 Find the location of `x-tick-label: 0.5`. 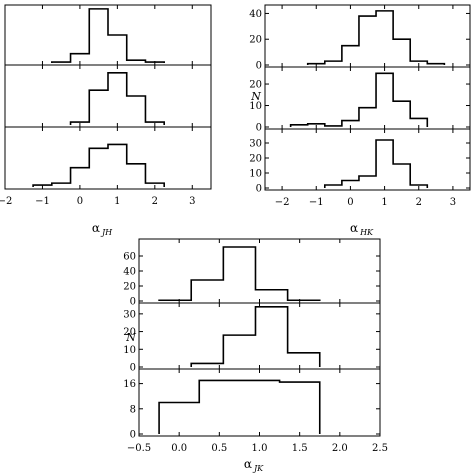

x-tick-label: 0.5 is located at coordinates (219, 448).